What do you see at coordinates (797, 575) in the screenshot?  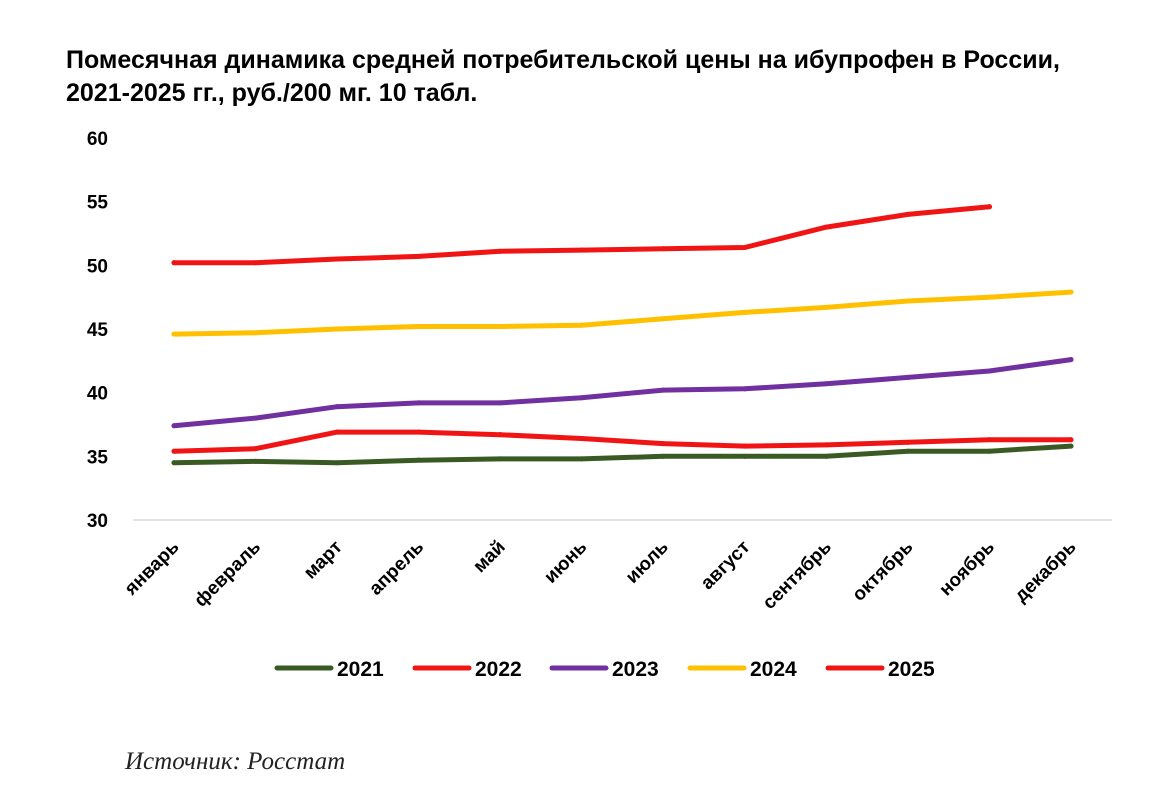 I see `x-category-label: сентябрь` at bounding box center [797, 575].